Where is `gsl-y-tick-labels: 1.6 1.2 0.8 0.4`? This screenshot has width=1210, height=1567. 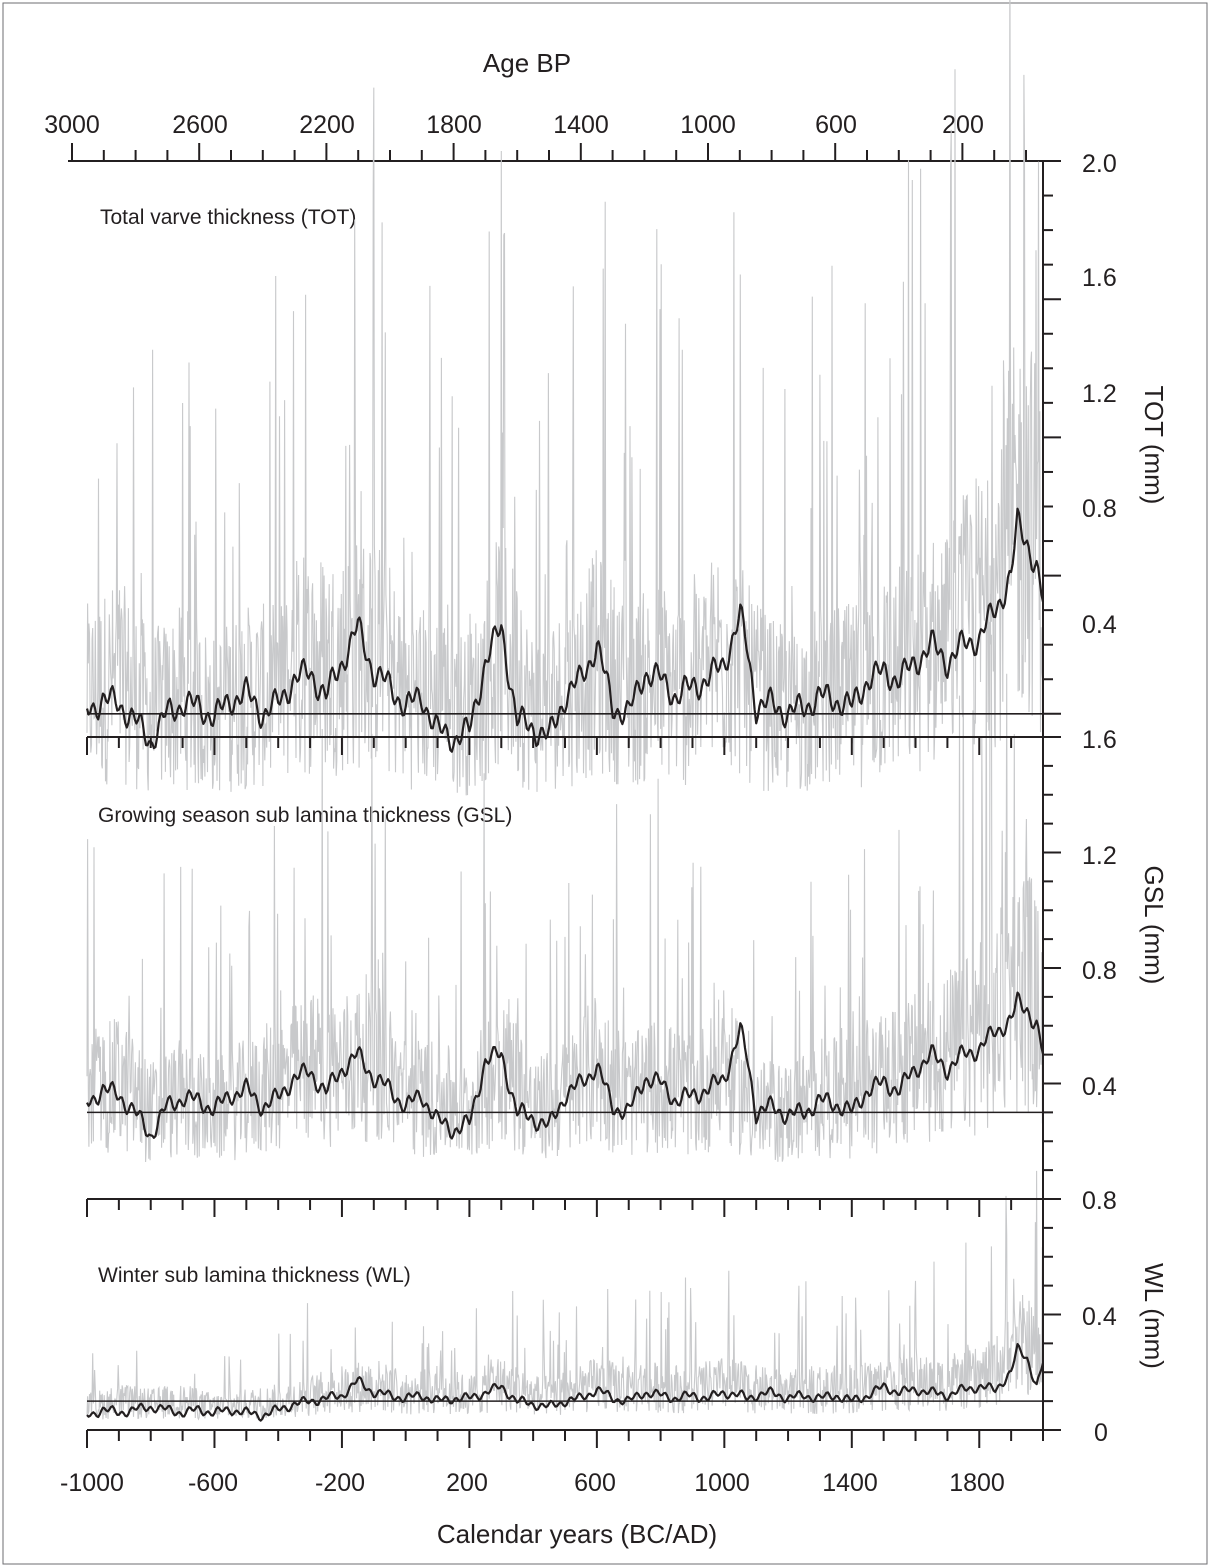
gsl-y-tick-labels: 1.6 1.2 0.8 0.4 is located at coordinates (1099, 913).